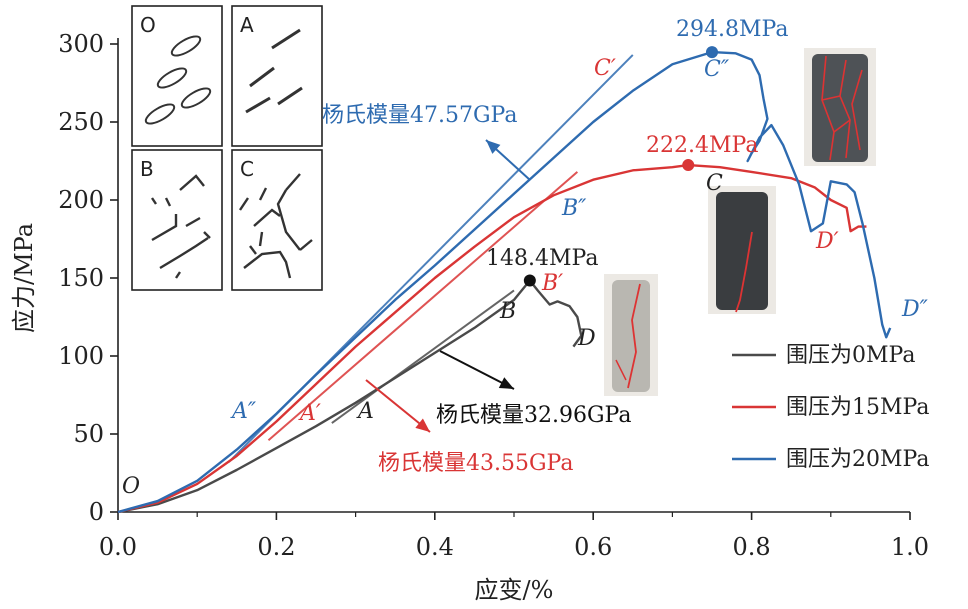 The width and height of the screenshot is (968, 609). I want to click on x-tick-label: 0.4, so click(435, 547).